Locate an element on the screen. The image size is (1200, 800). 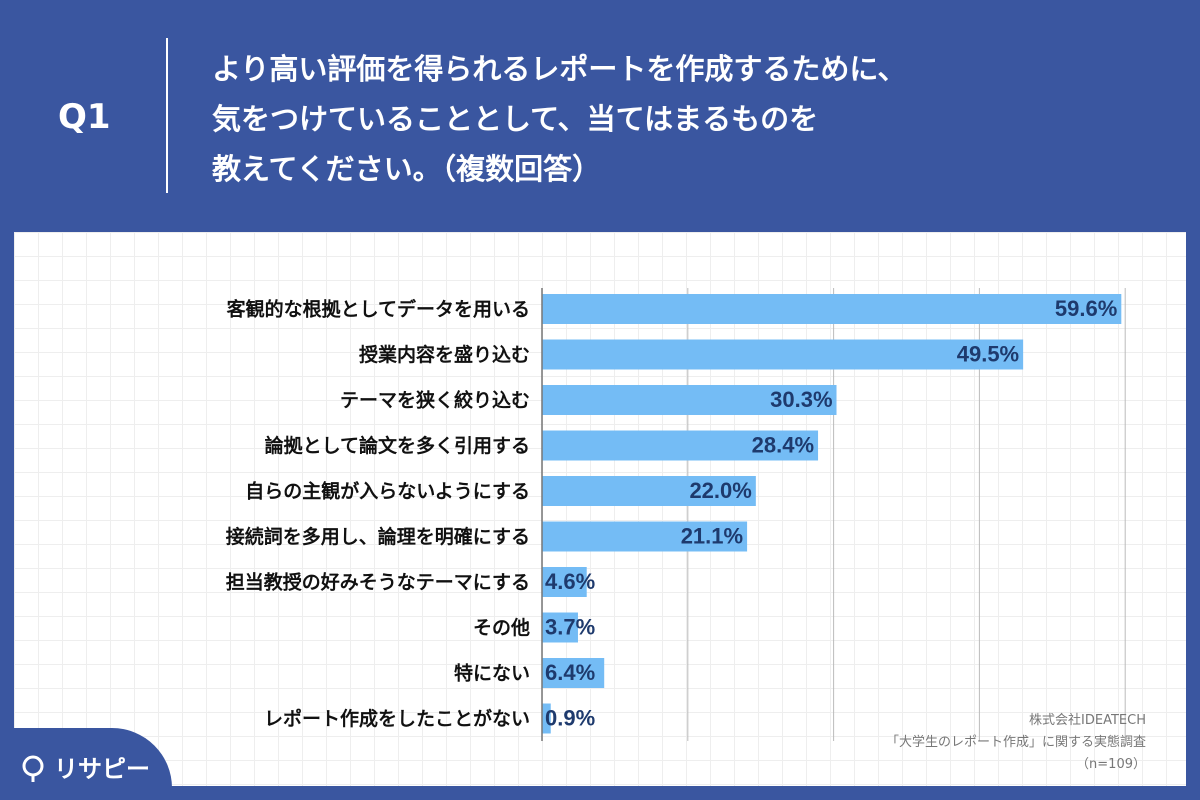
category-label: レポート作成をしたことがない is located at coordinates (397, 718).